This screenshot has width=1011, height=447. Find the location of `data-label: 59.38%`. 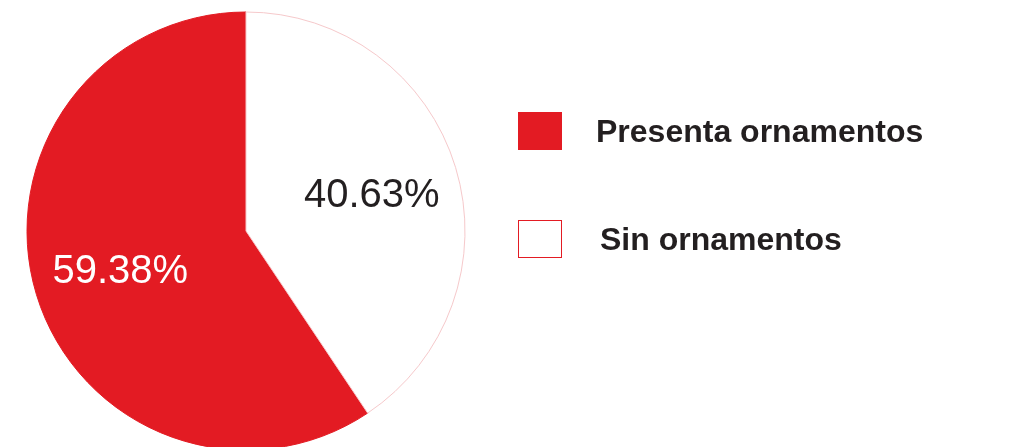

data-label: 59.38% is located at coordinates (120, 269).